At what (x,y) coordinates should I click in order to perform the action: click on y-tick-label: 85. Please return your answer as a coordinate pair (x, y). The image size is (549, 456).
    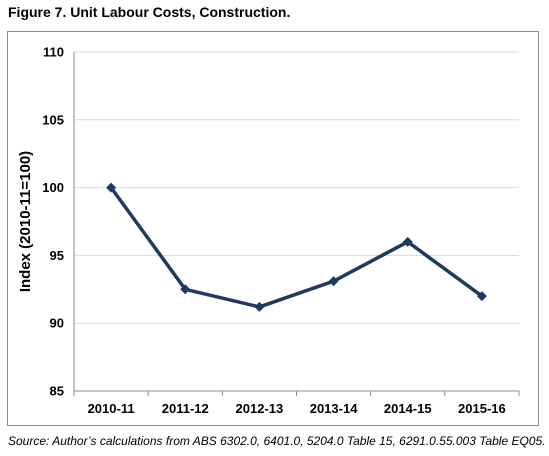
    Looking at the image, I should click on (57, 391).